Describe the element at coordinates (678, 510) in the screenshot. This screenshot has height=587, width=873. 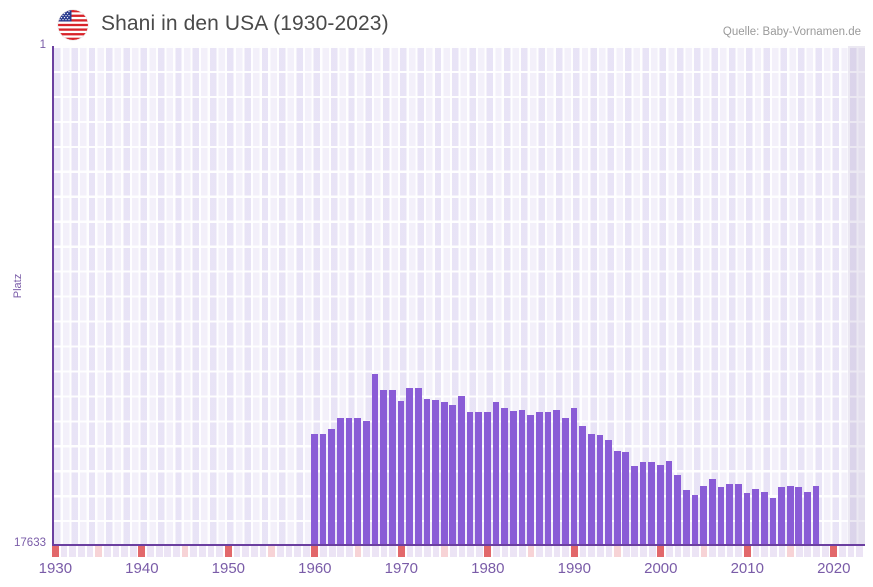
I see `bar-2002` at that location.